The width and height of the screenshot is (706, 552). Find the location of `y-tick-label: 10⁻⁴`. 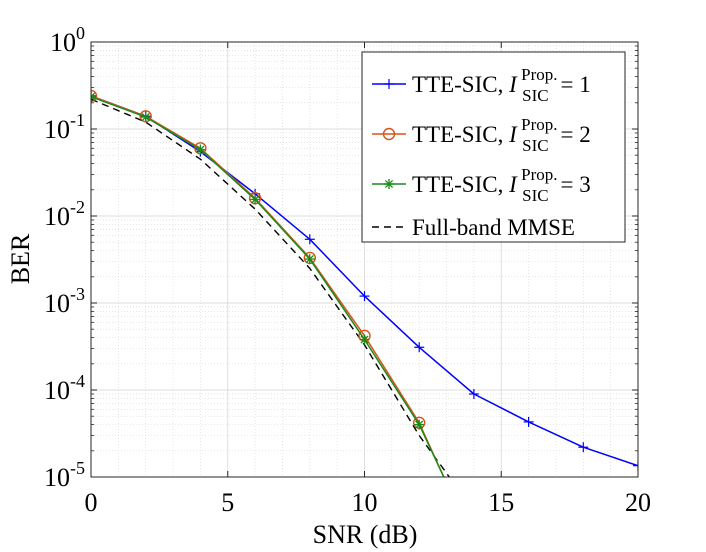

y-tick-label: 10⁻⁴ is located at coordinates (64, 388).